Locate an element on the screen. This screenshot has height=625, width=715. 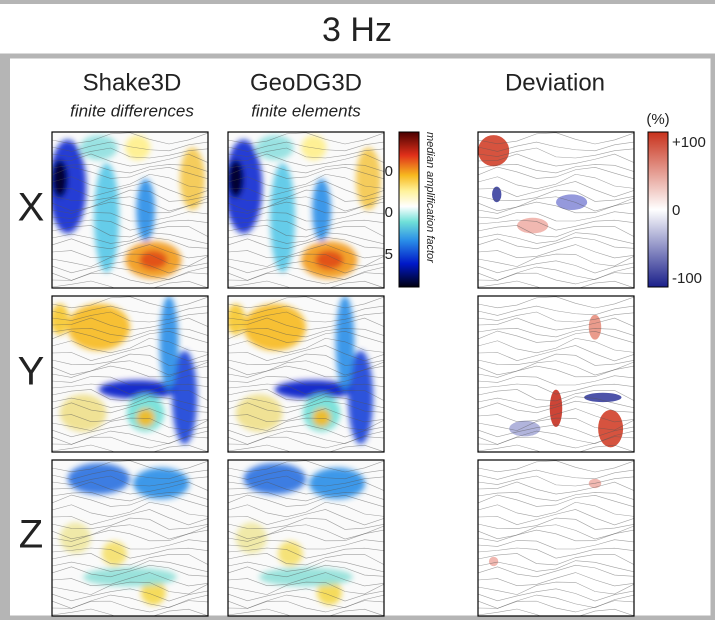
row-label: Y is located at coordinates (31, 372).